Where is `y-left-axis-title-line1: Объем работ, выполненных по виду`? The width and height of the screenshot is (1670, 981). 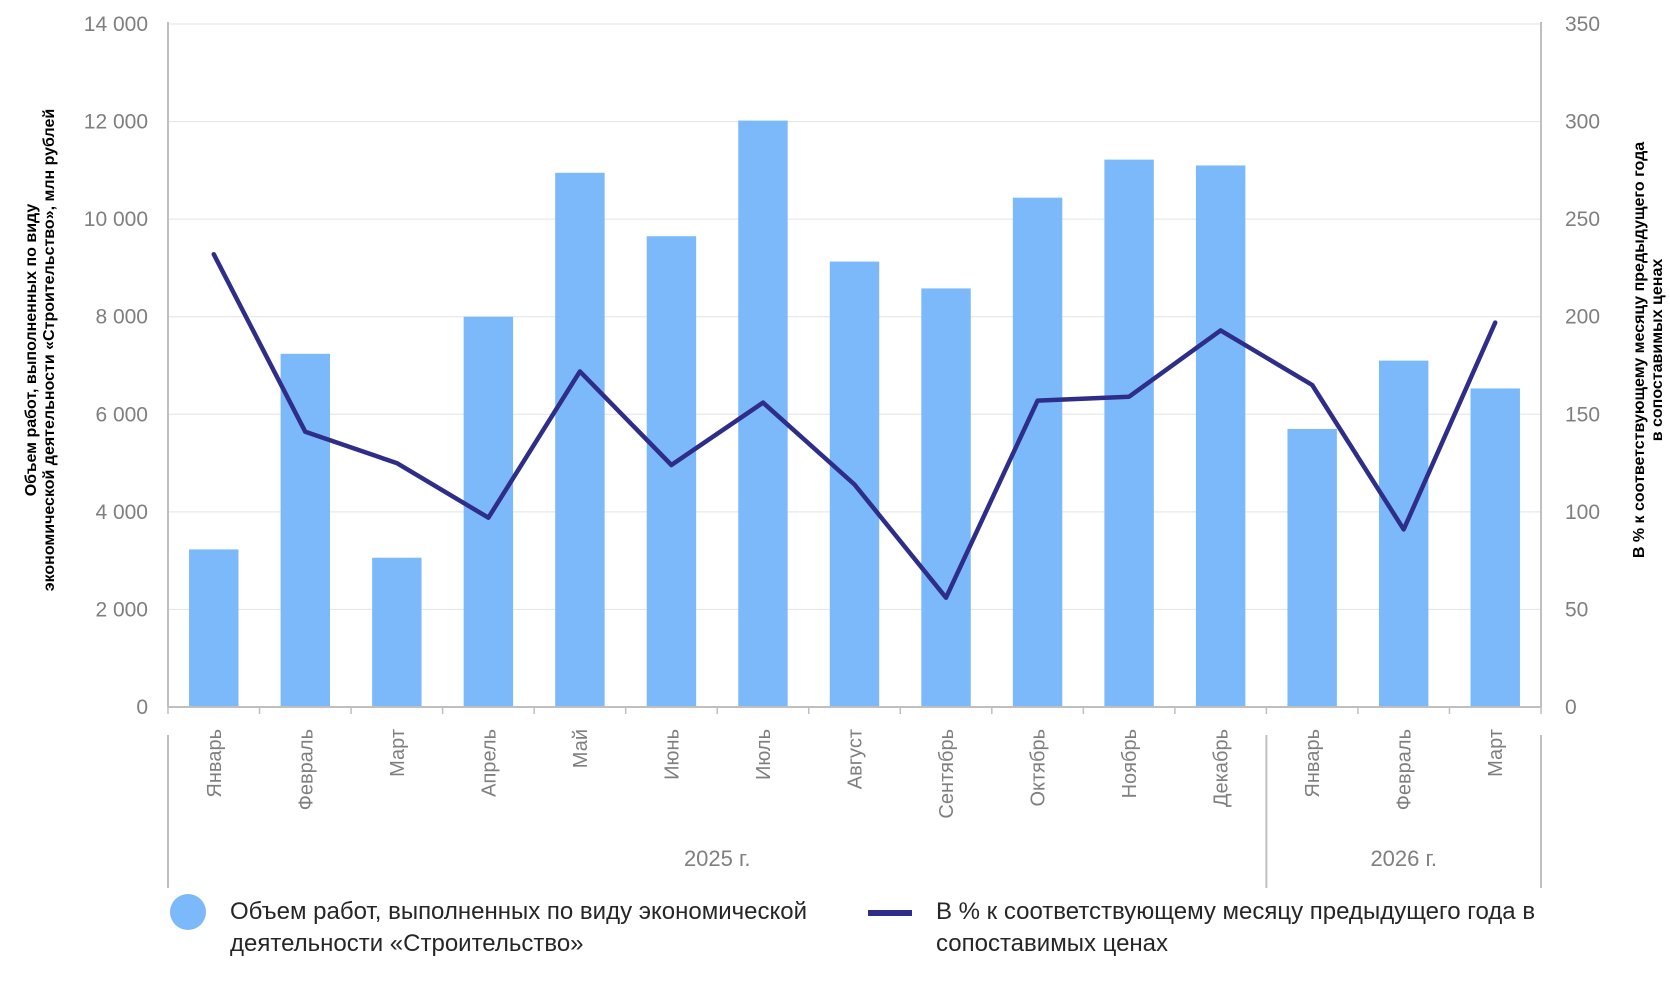
y-left-axis-title-line1: Объем работ, выполненных по виду is located at coordinates (31, 350).